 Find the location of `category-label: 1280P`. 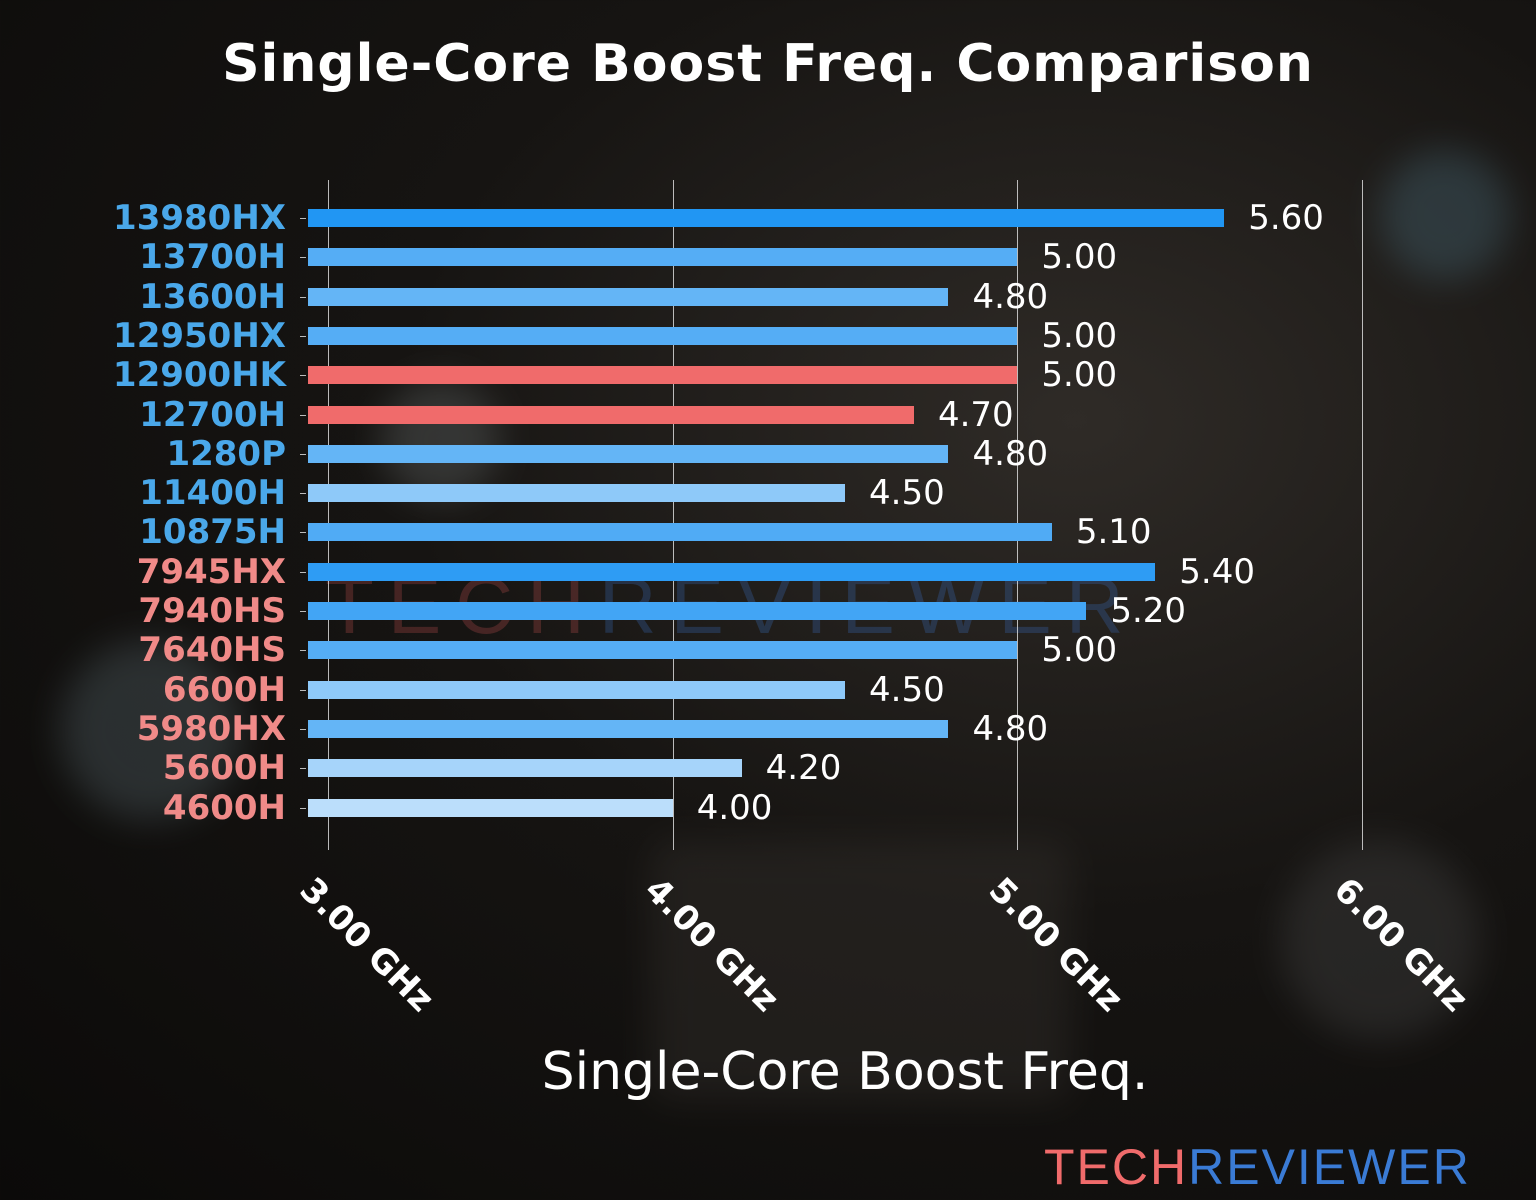

category-label: 1280P is located at coordinates (226, 453).